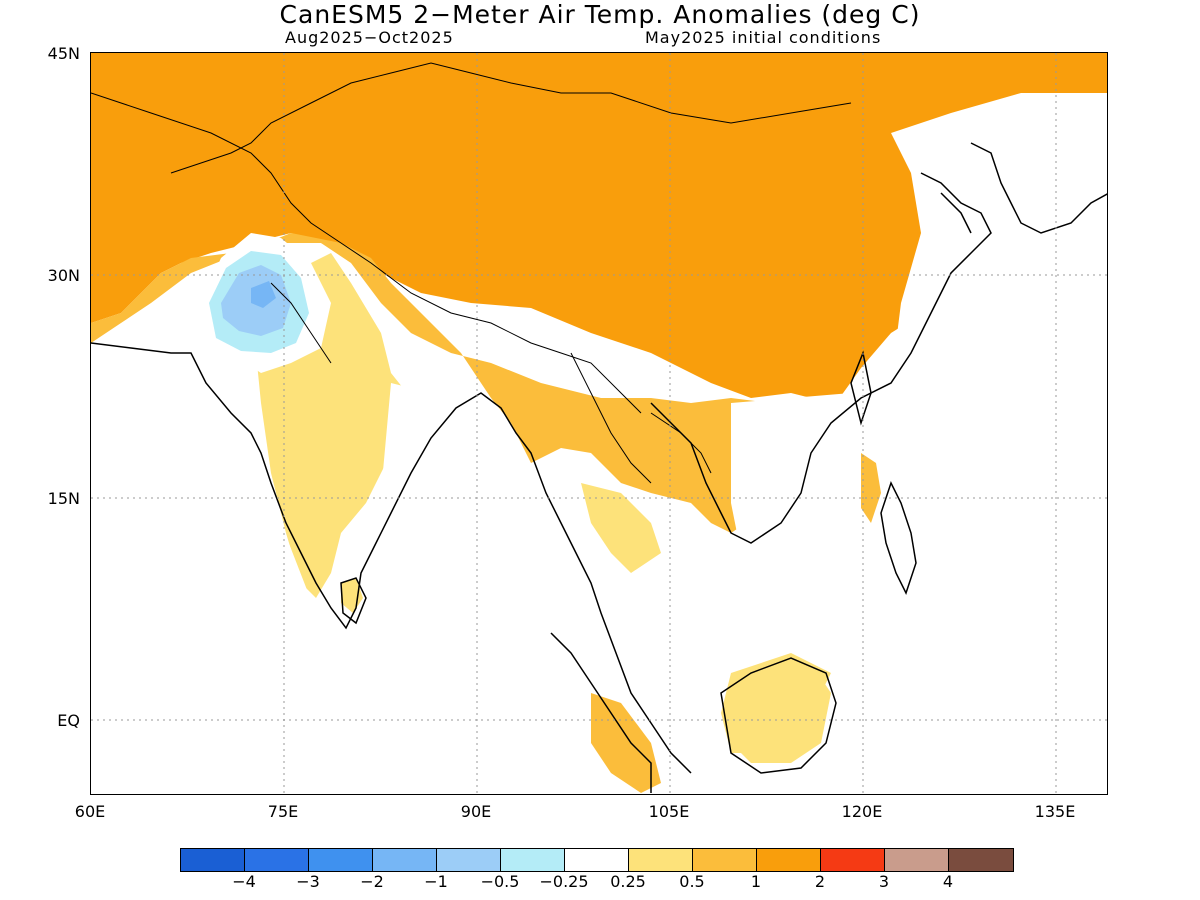 Image resolution: width=1200 pixels, height=900 pixels. What do you see at coordinates (369, 37) in the screenshot?
I see `forecast-period: Aug2025−Oct2025` at bounding box center [369, 37].